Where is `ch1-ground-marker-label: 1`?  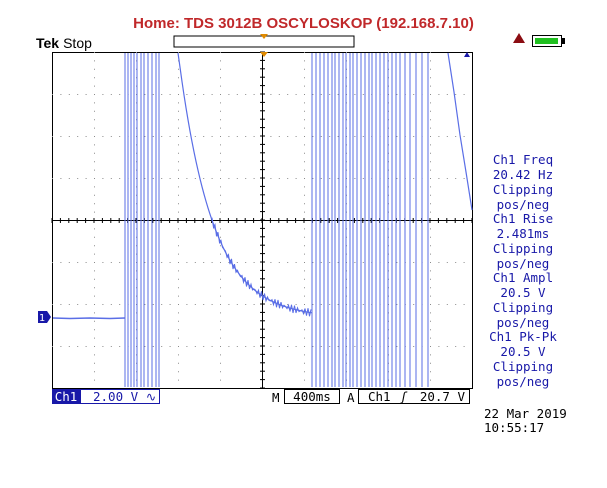 ch1-ground-marker-label: 1 is located at coordinates (42, 318).